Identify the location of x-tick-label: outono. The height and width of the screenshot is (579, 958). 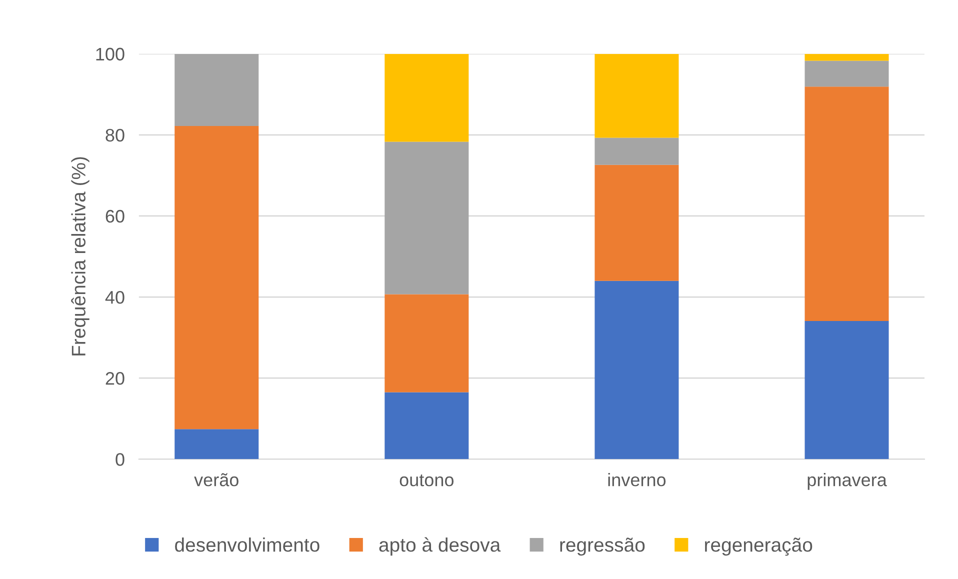
(427, 480).